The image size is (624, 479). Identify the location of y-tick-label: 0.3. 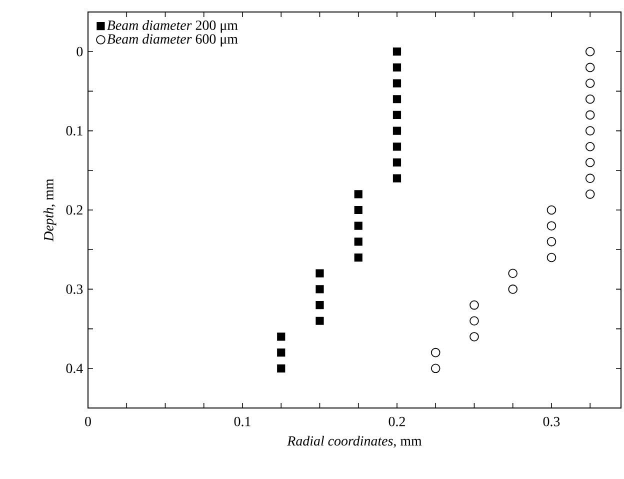
(74, 289).